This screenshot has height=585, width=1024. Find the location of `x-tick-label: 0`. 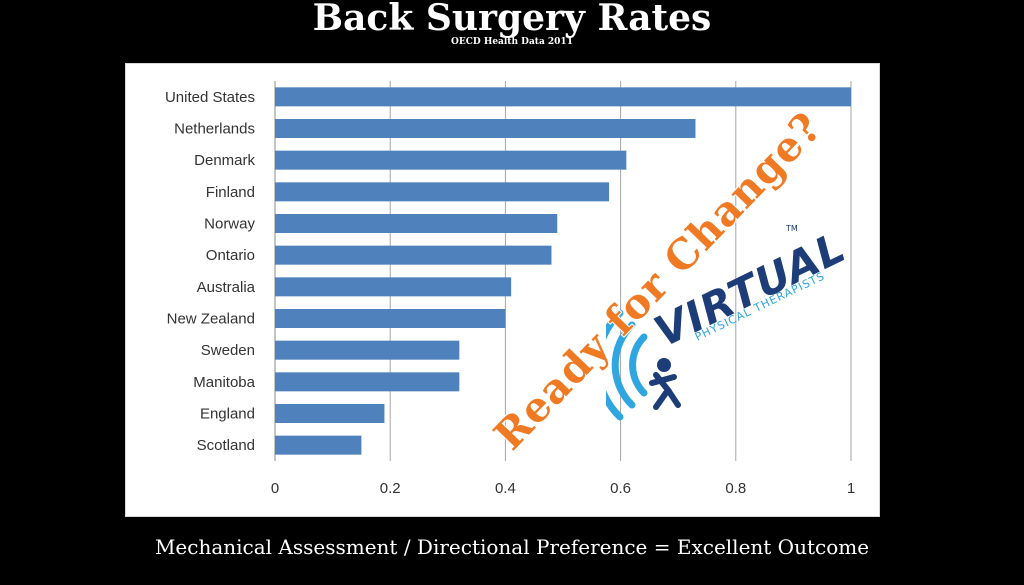

x-tick-label: 0 is located at coordinates (275, 488).